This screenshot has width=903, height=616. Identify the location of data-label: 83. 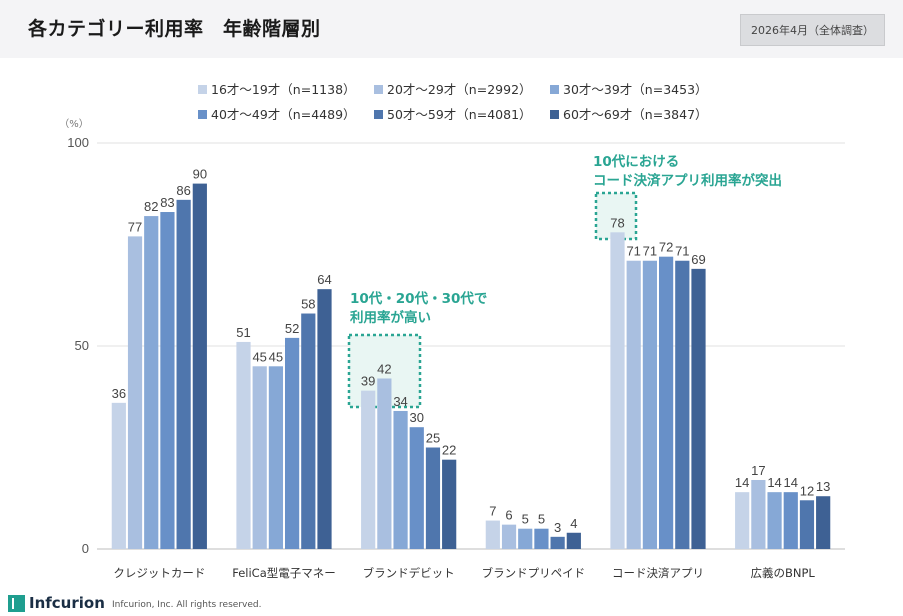
(167, 202).